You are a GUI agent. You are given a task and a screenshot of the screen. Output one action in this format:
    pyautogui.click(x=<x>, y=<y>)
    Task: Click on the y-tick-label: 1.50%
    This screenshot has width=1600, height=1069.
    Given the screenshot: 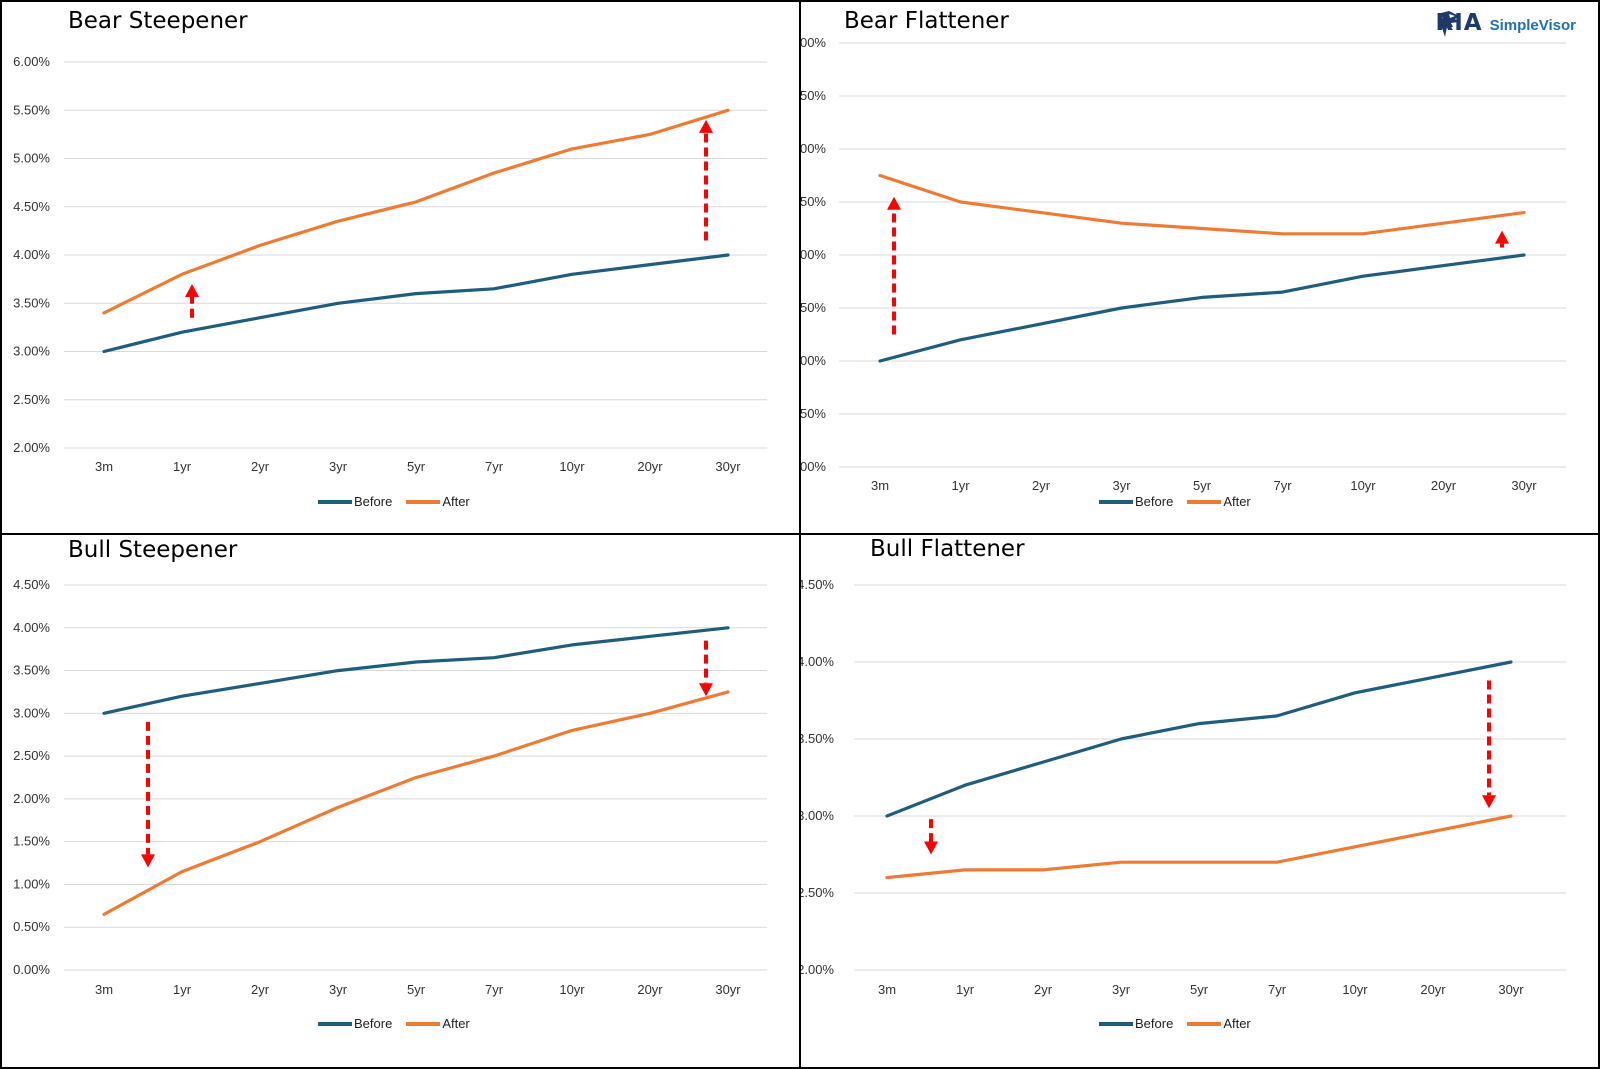 What is the action you would take?
    pyautogui.click(x=31, y=841)
    